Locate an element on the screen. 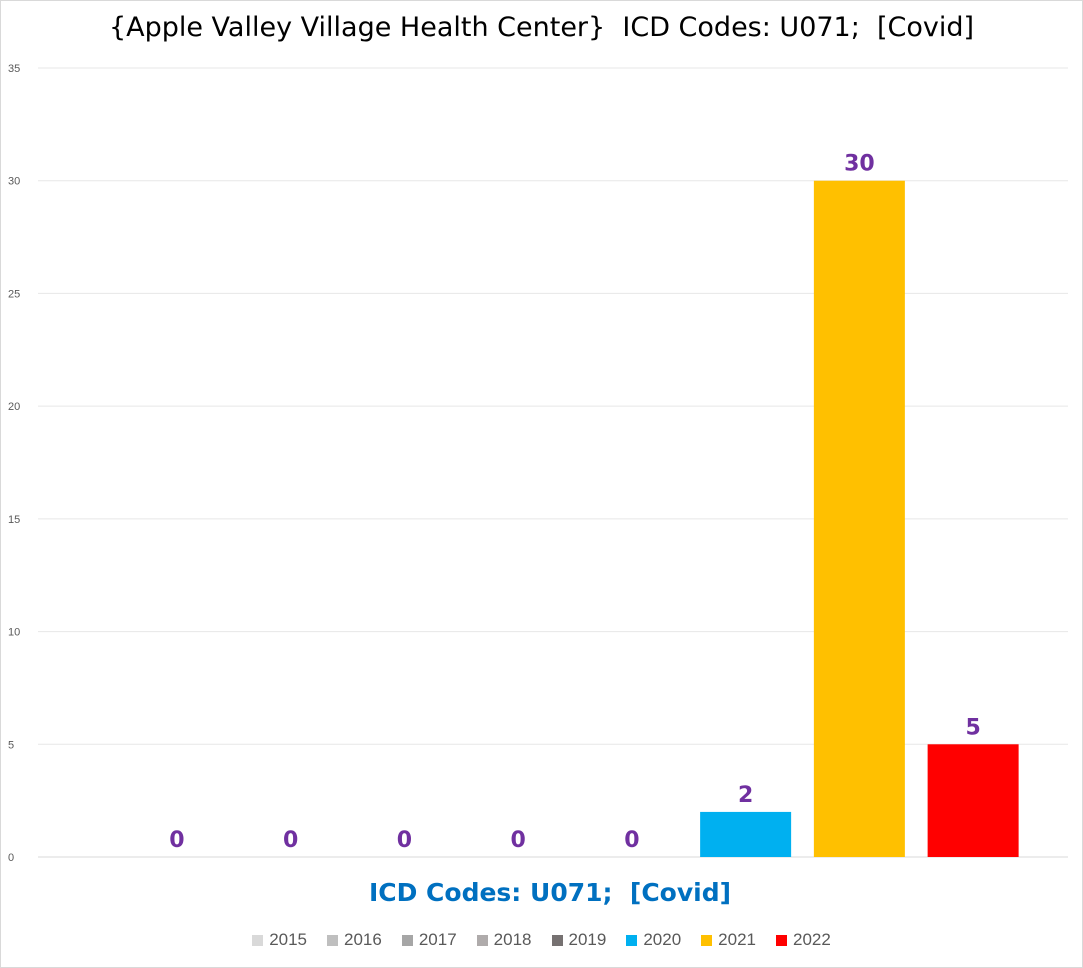  y-tick-label: 30 is located at coordinates (14, 182).